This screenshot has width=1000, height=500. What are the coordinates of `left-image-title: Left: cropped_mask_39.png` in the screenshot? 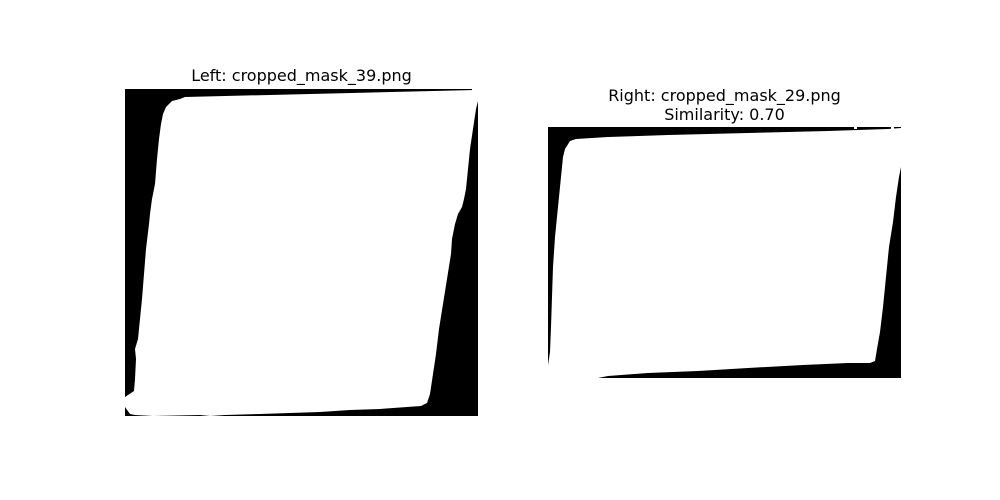 It's located at (301, 75).